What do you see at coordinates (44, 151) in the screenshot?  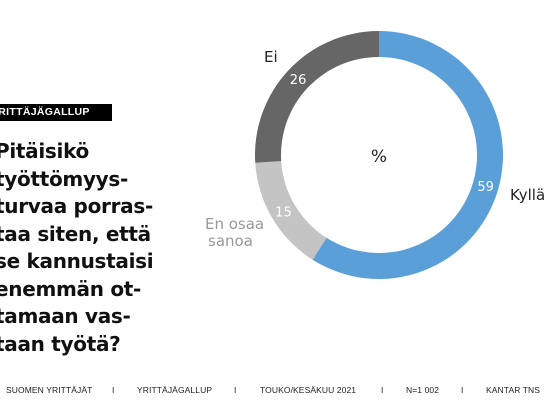 I see `question-line: Pitäisikö` at bounding box center [44, 151].